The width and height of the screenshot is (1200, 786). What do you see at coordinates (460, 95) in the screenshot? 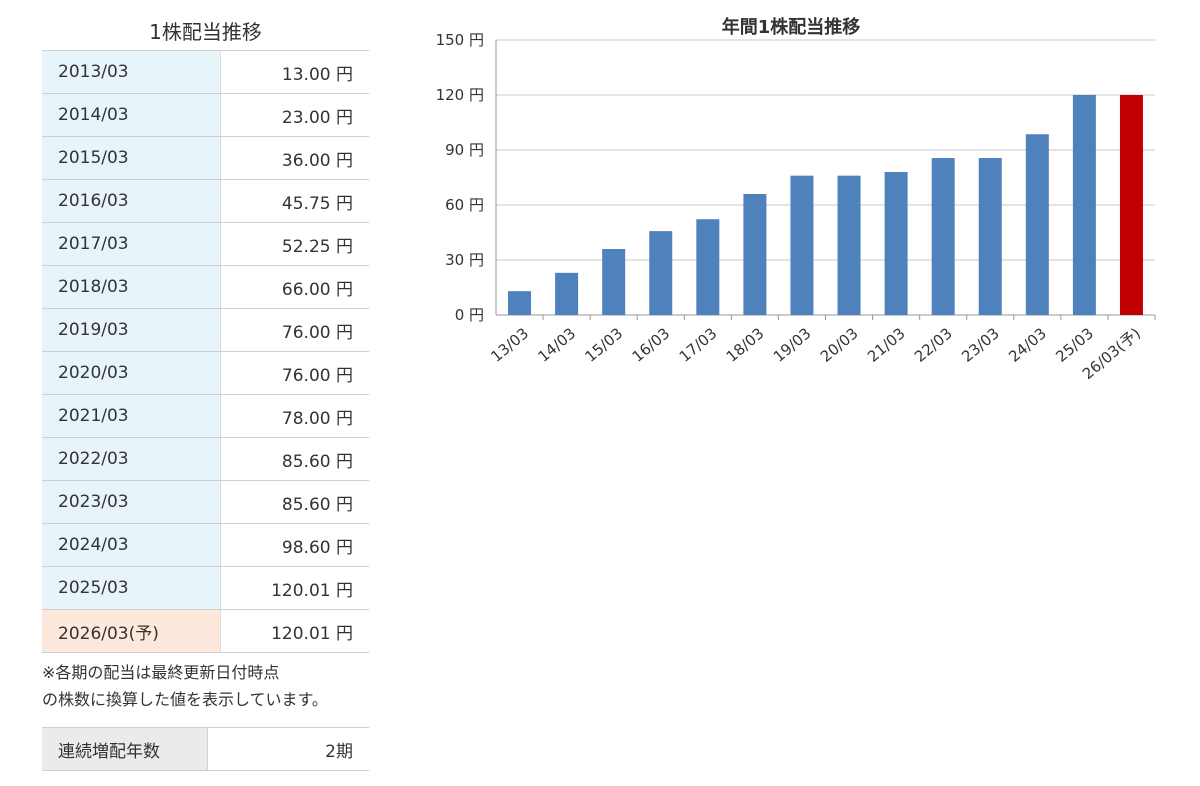
I see `y-tick-label: 120 円` at bounding box center [460, 95].